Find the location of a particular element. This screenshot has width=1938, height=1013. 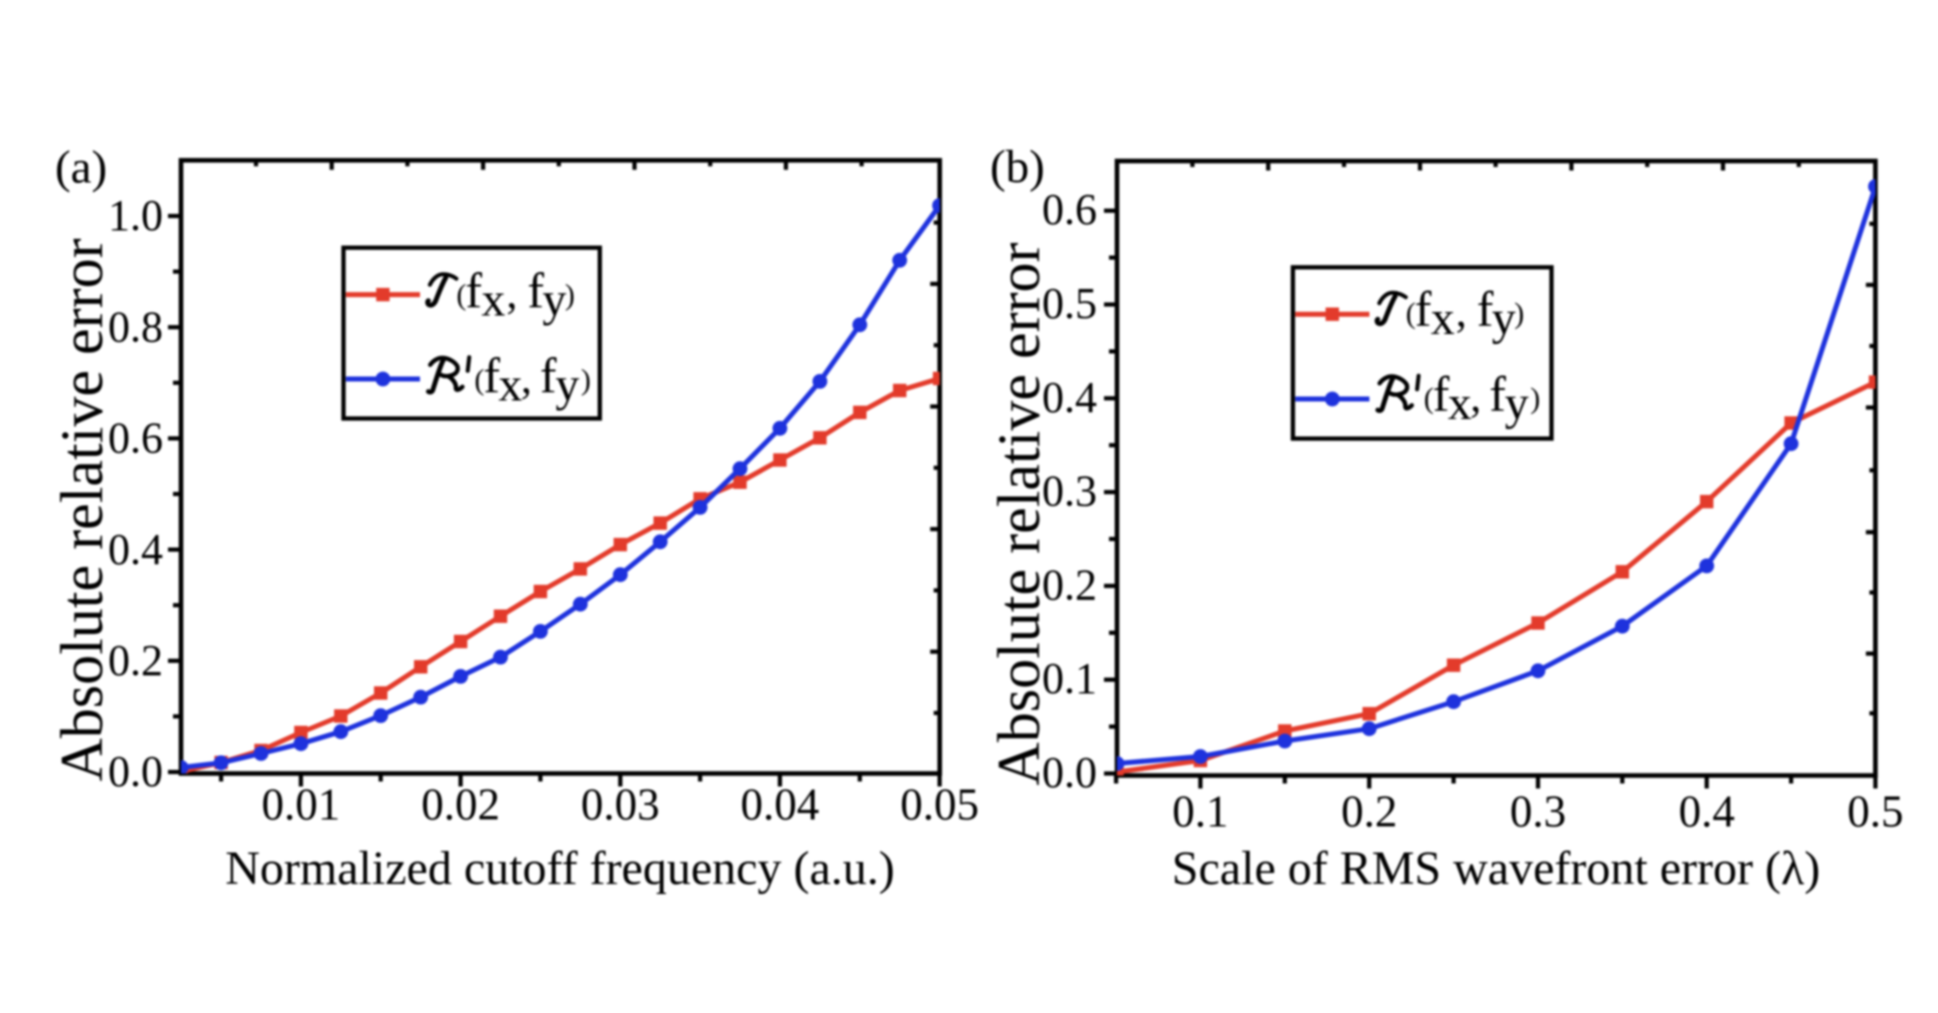

svg-text: 0.02 is located at coordinates (460, 805).